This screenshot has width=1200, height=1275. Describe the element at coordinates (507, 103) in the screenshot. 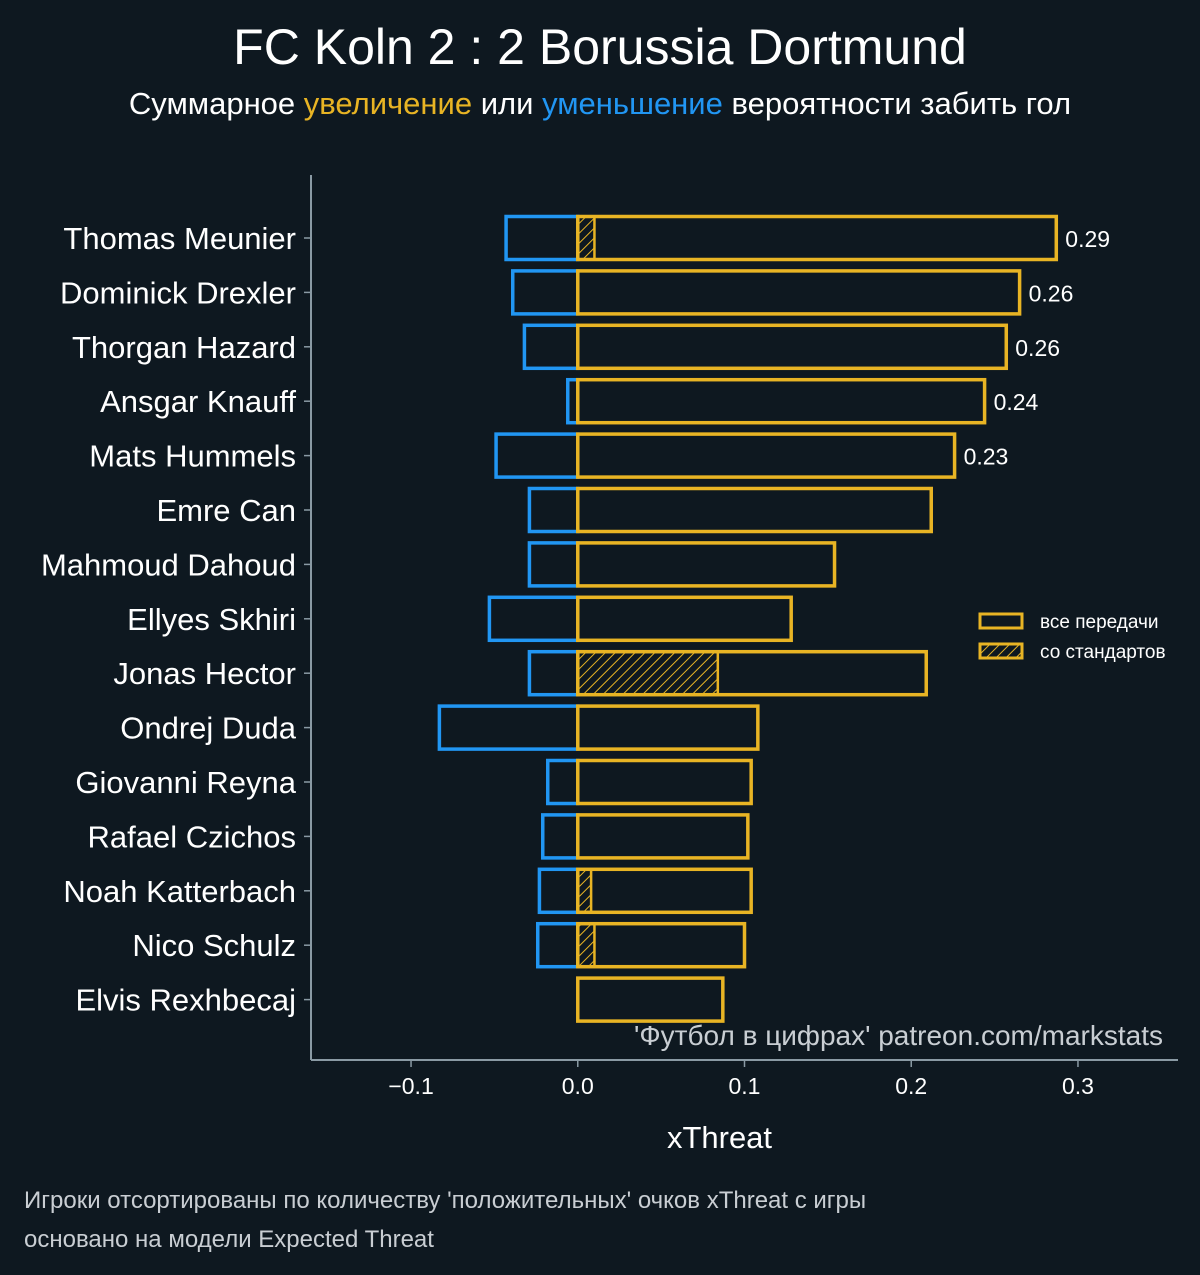

I see `subtitle-middle: или` at that location.